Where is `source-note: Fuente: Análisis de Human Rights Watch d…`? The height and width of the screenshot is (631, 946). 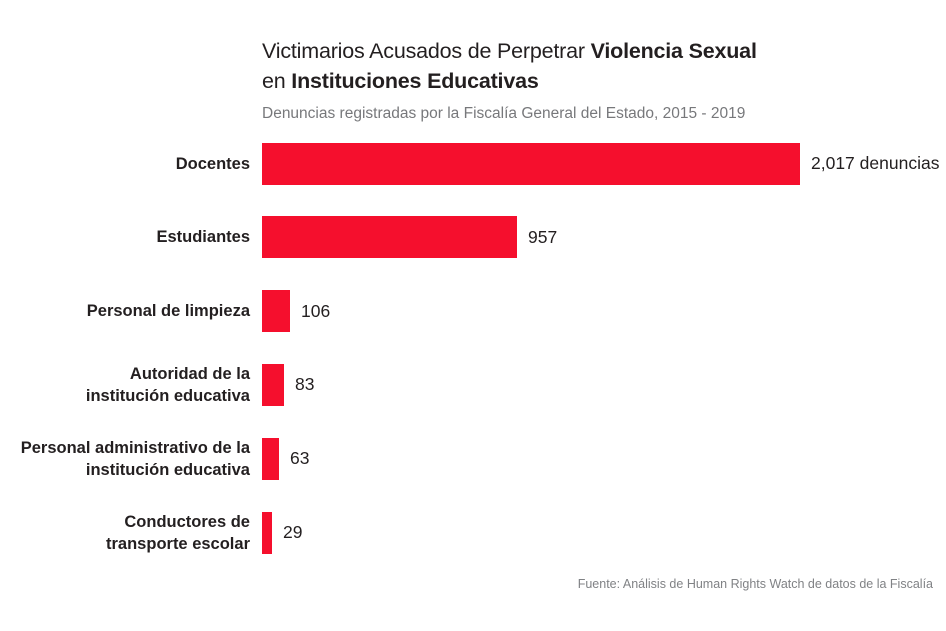 source-note: Fuente: Análisis de Human Rights Watch d… is located at coordinates (755, 584).